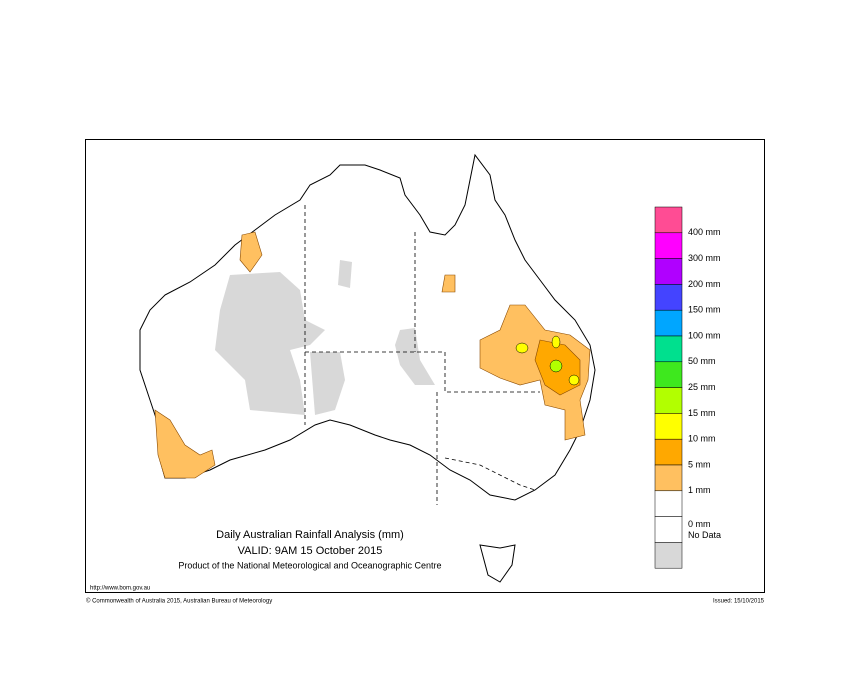  I want to click on legend-label: 100 mm, so click(704, 335).